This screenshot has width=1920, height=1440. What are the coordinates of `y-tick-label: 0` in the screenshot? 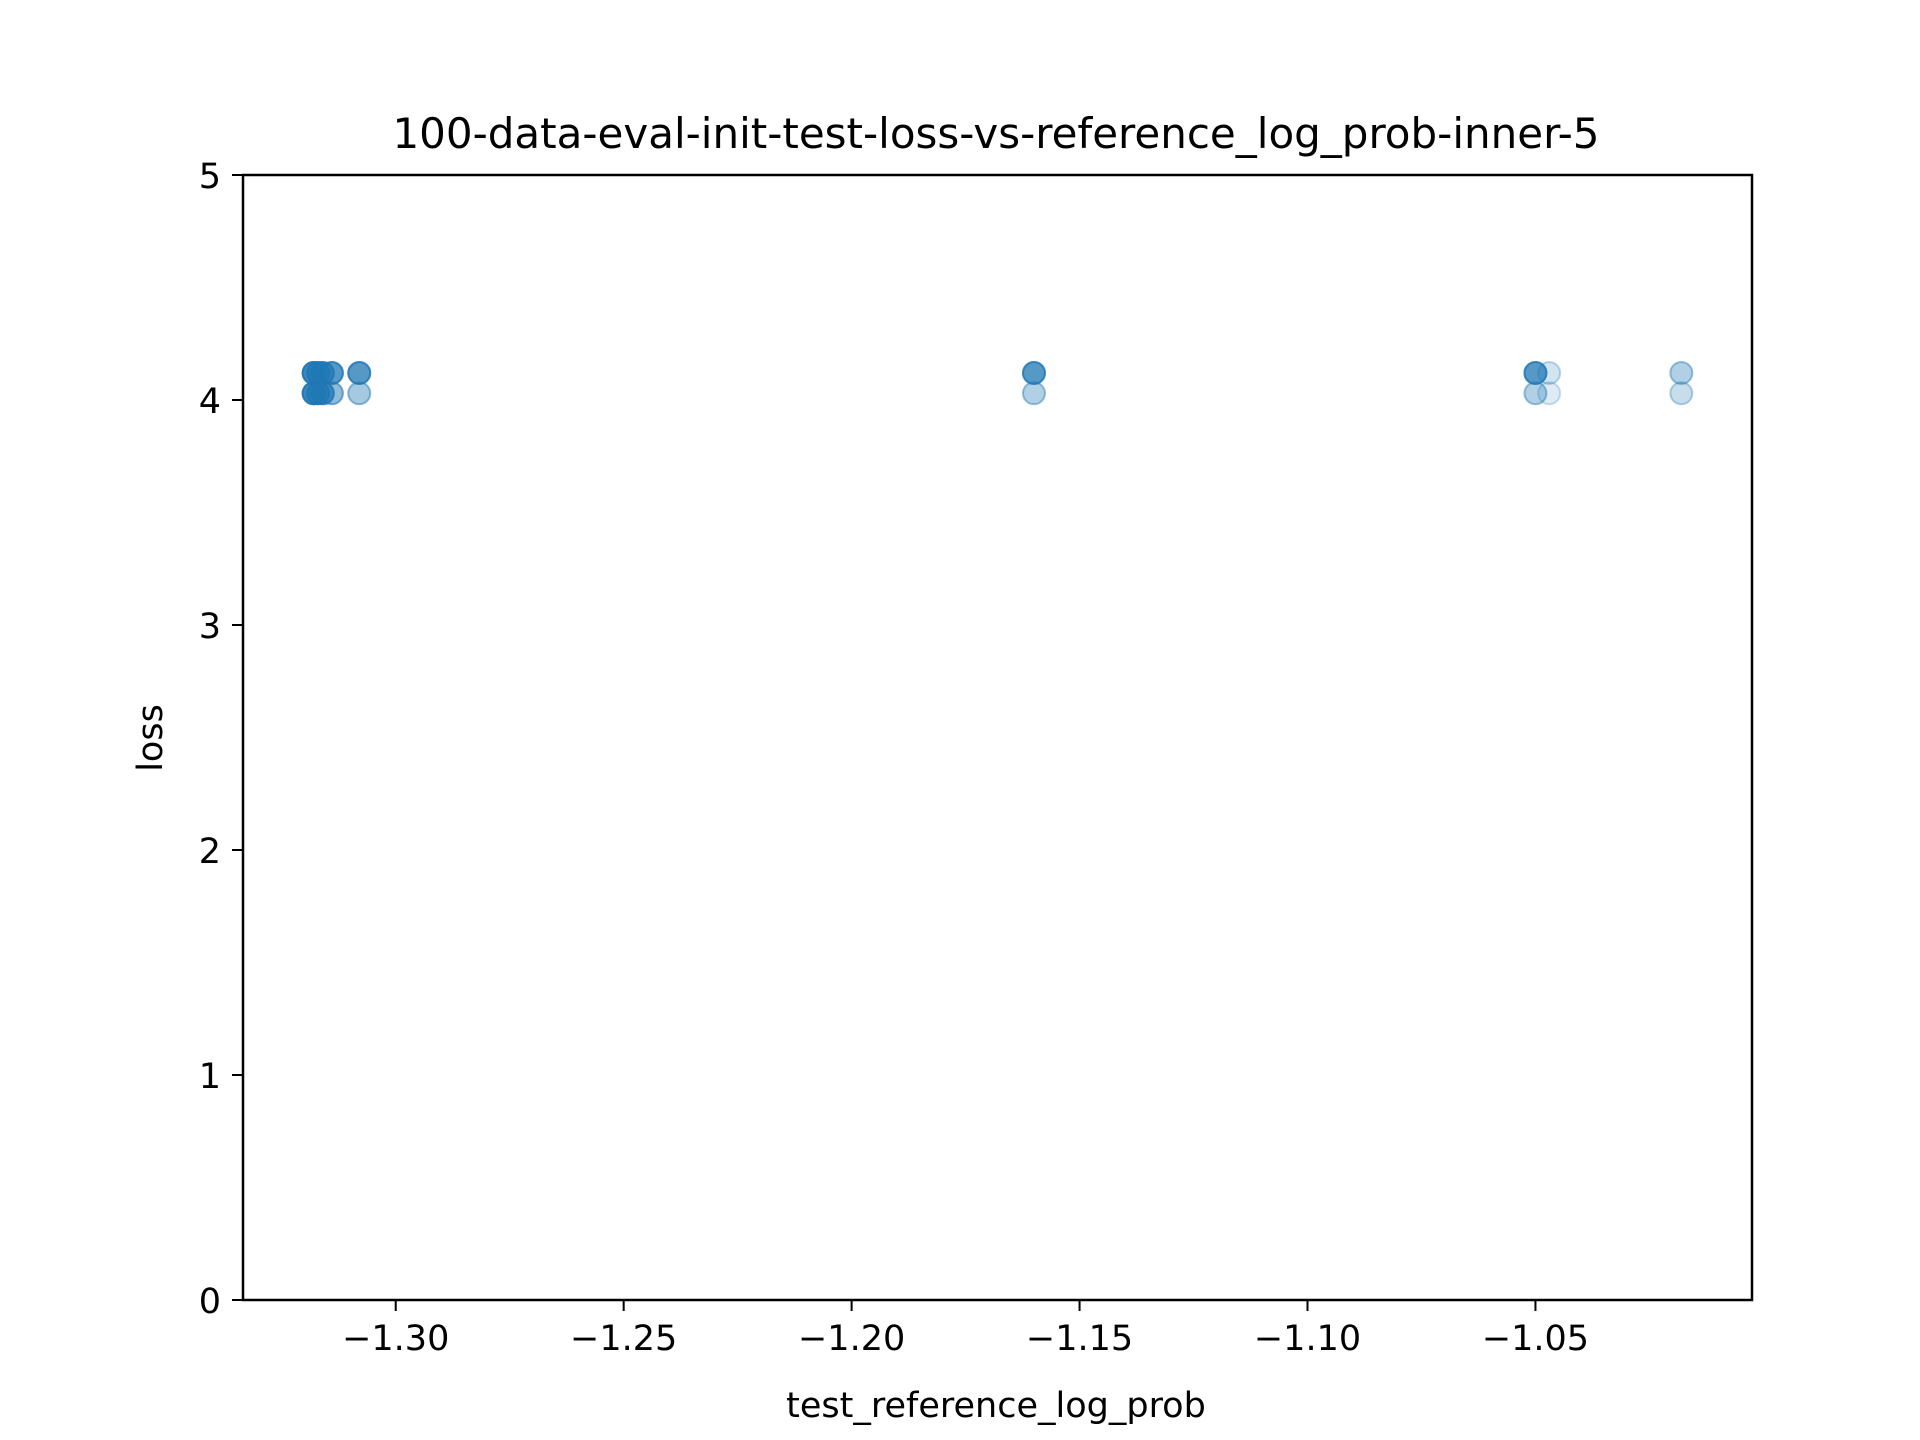 It's located at (210, 1302).